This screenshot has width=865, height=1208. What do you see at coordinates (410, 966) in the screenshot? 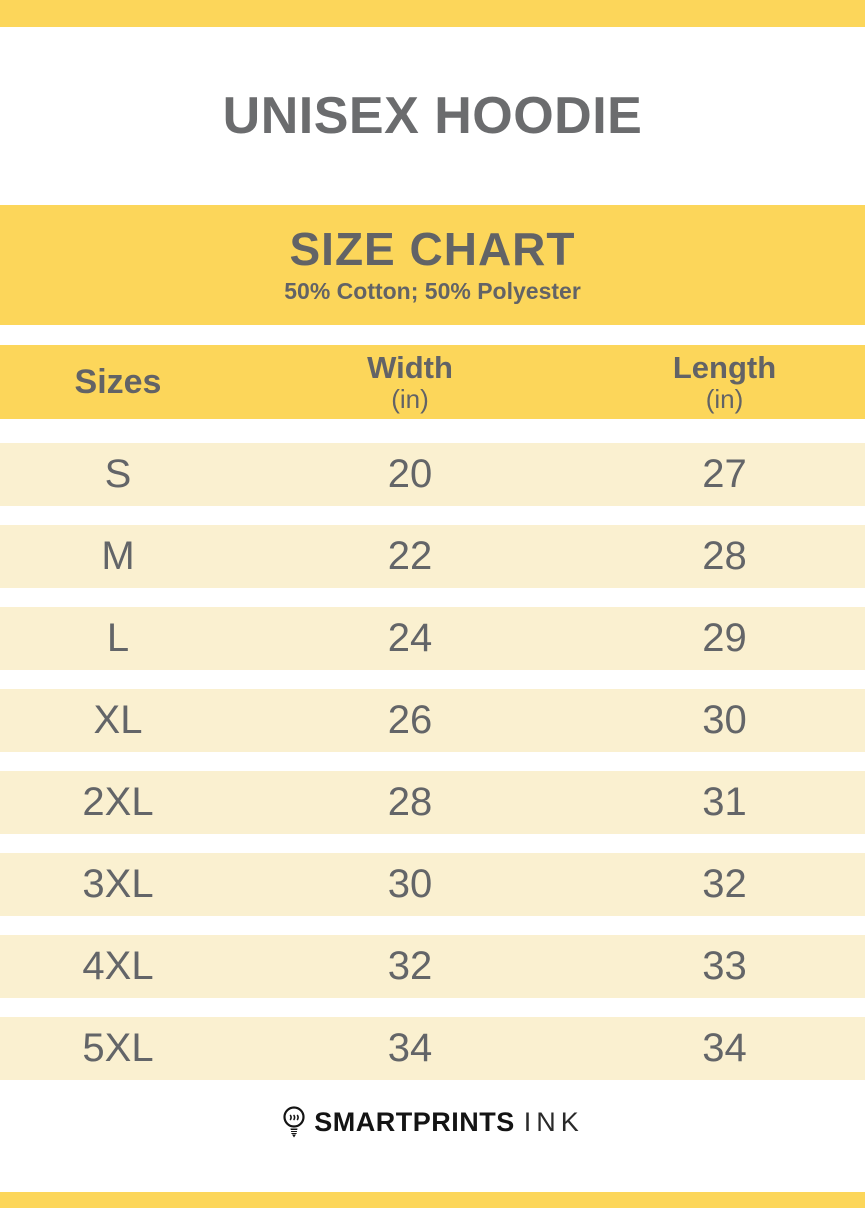
I see `width-cell: 32` at bounding box center [410, 966].